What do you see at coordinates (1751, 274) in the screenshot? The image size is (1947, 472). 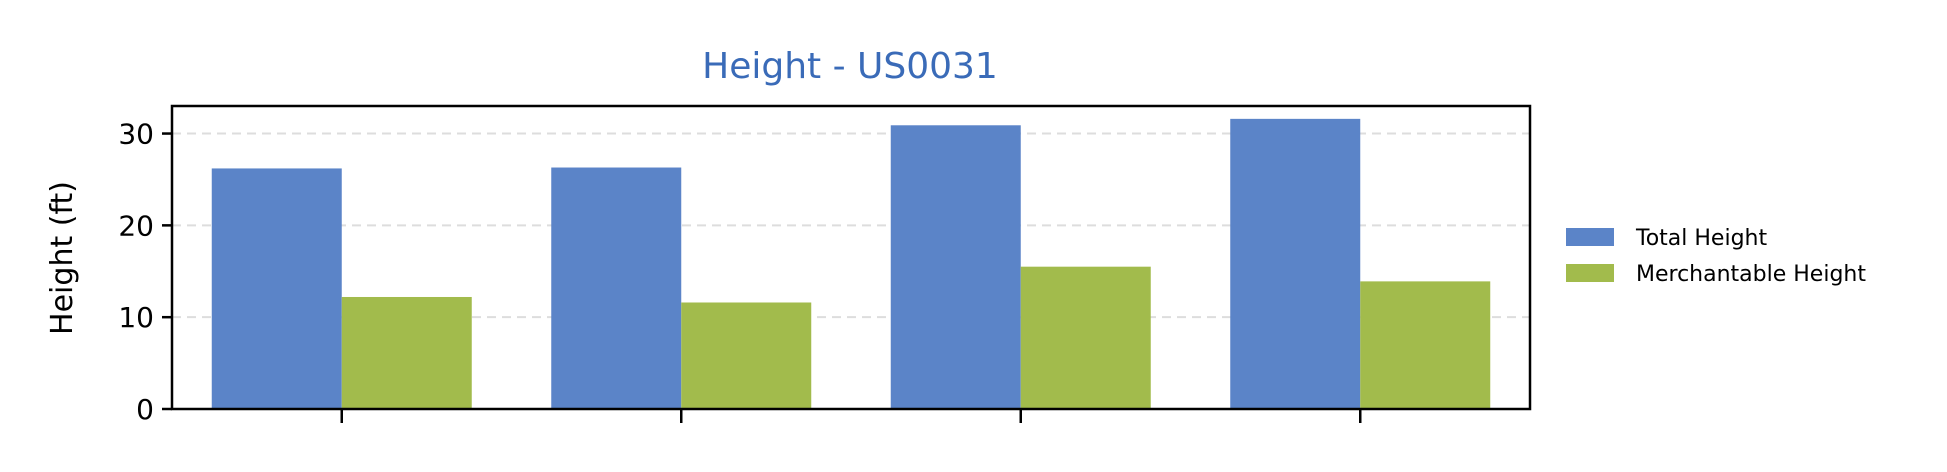 I see `legend-label: Merchantable Height` at bounding box center [1751, 274].